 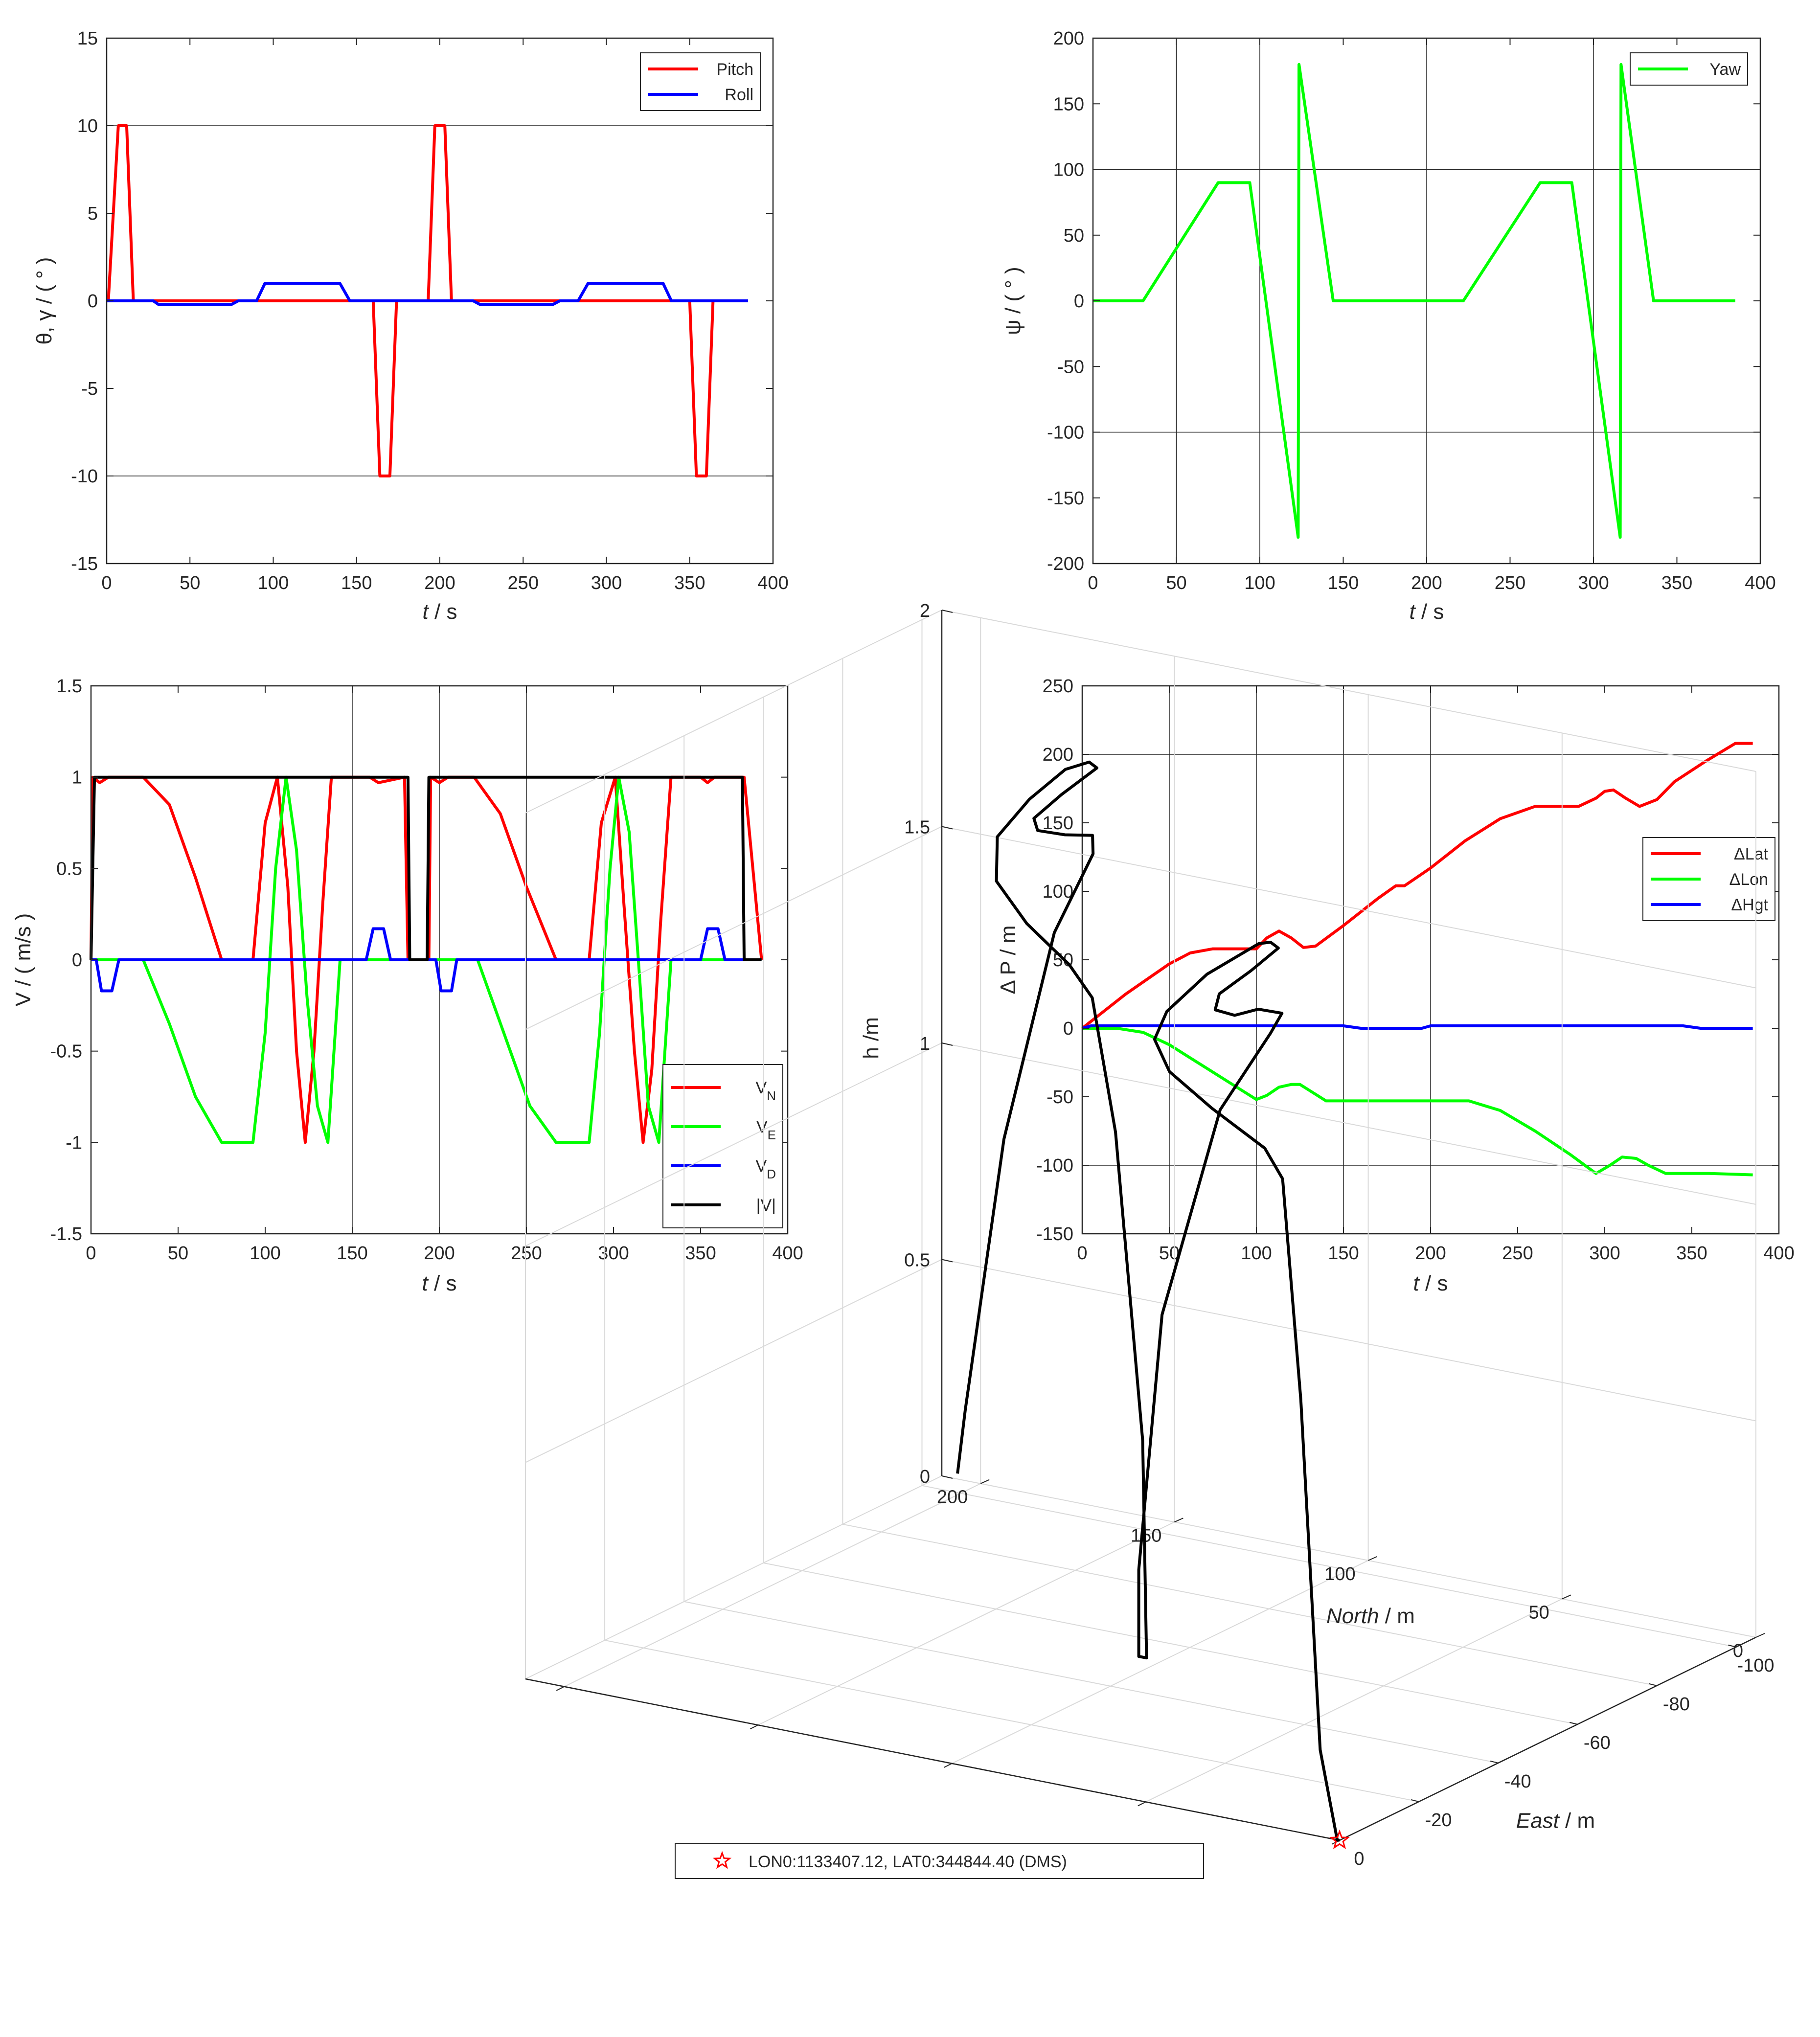 What do you see at coordinates (722, 1860) in the screenshot?
I see `legend-star-marker` at bounding box center [722, 1860].